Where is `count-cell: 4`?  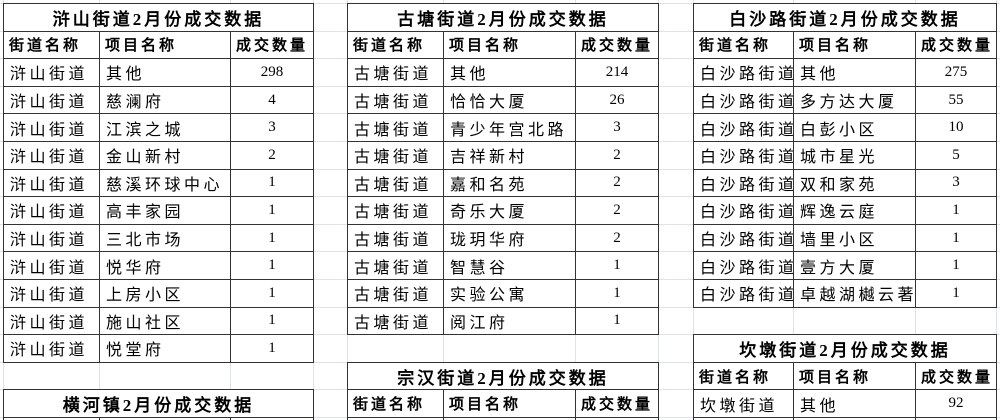
count-cell: 4 is located at coordinates (272, 99).